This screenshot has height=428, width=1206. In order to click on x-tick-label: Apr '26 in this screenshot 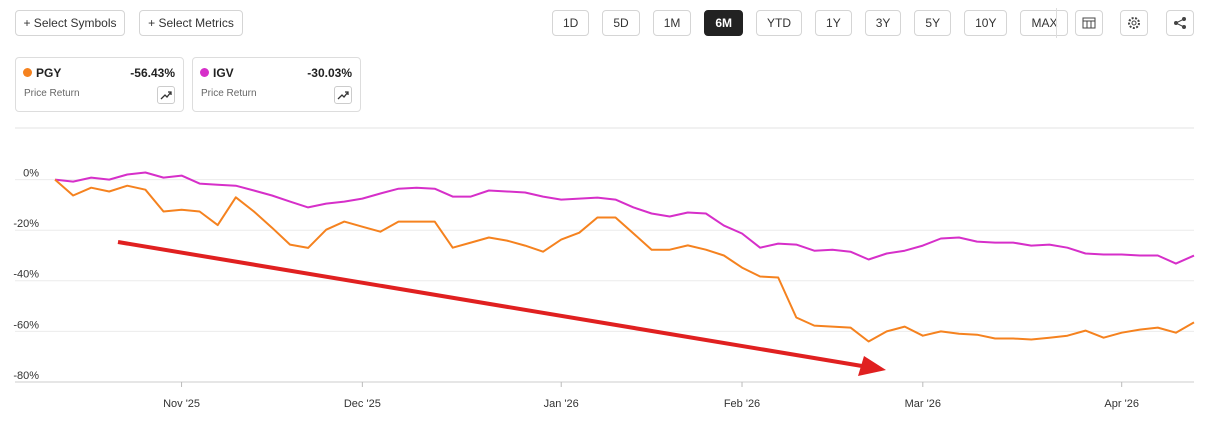, I will do `click(1121, 404)`.